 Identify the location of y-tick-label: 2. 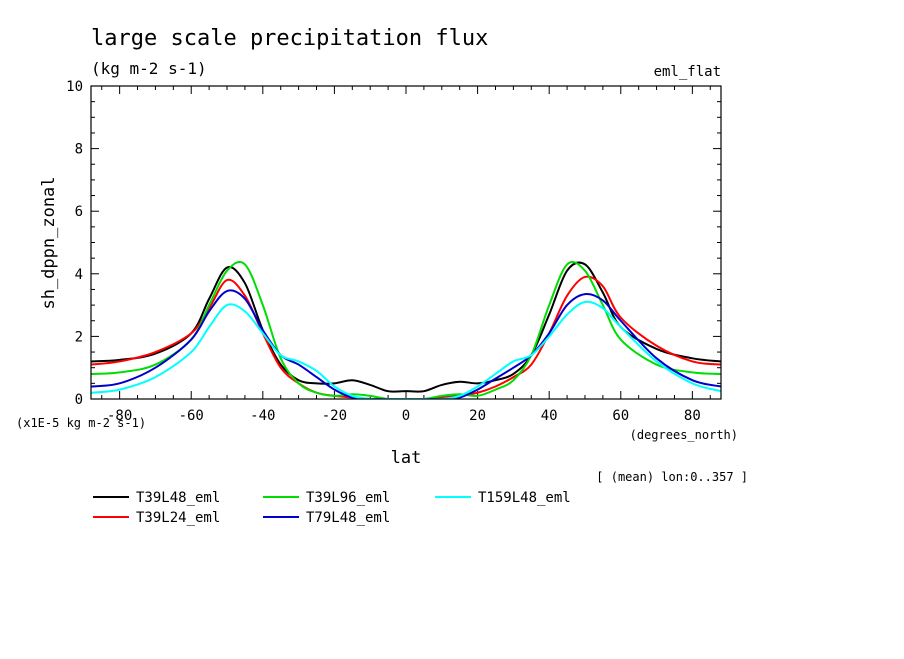
(79, 337).